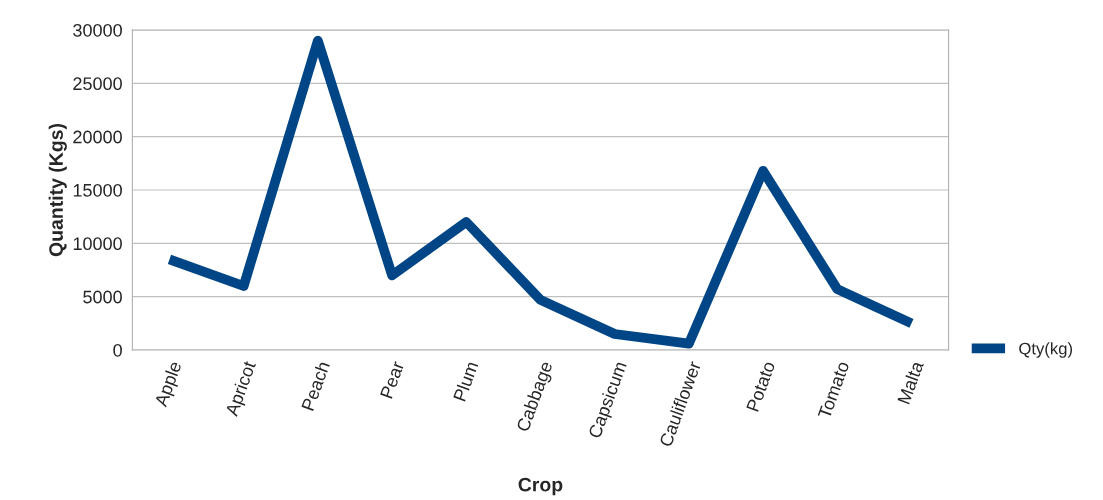 This screenshot has height=500, width=1103. What do you see at coordinates (910, 382) in the screenshot?
I see `x-tick-label: Malta` at bounding box center [910, 382].